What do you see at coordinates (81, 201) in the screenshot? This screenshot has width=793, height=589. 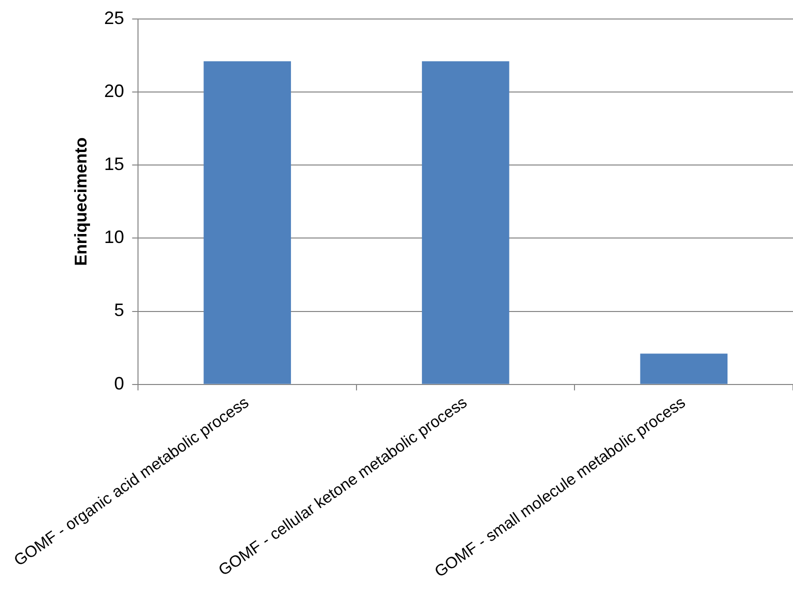 I see `y-axis-title: Enriquecimento` at bounding box center [81, 201].